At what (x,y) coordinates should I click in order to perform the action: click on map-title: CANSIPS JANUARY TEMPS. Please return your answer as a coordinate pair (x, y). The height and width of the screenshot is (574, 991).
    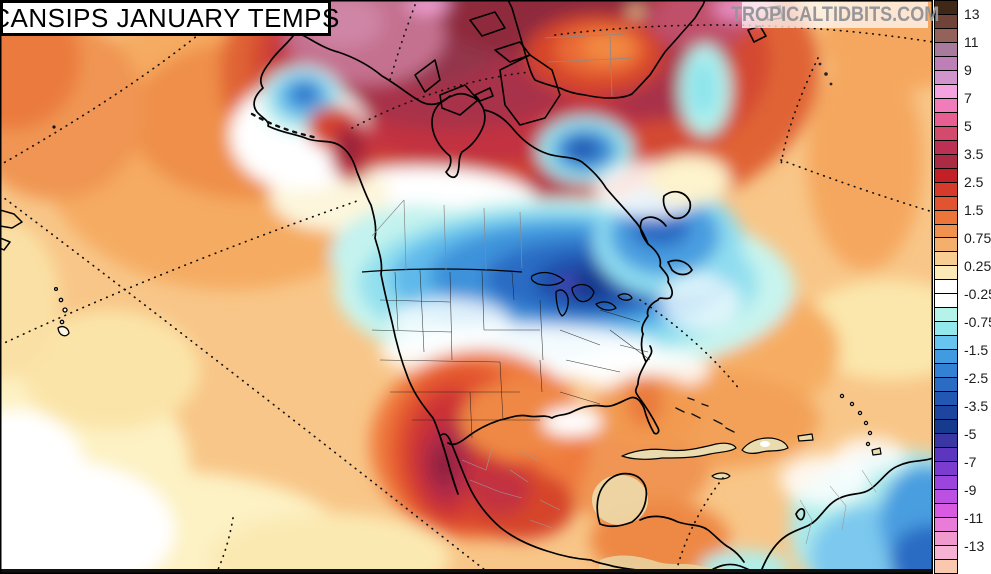
    Looking at the image, I should click on (170, 17).